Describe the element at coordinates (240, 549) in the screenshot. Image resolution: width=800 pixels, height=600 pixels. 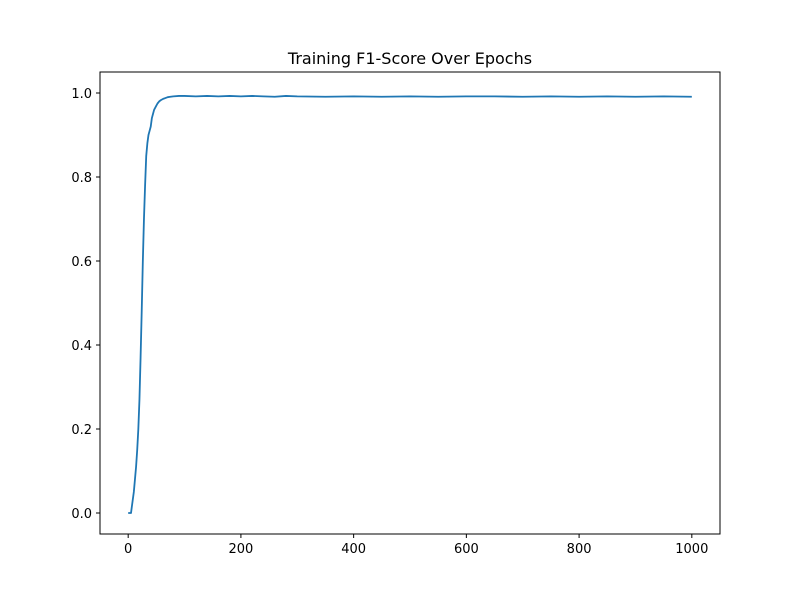
I see `x-tick-label: 200` at that location.